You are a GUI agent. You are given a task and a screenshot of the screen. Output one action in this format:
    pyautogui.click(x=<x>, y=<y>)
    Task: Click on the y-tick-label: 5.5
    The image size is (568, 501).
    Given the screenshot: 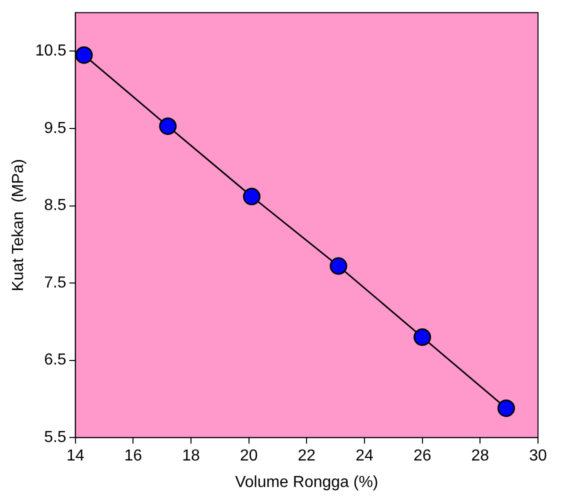 What is the action you would take?
    pyautogui.click(x=55, y=437)
    